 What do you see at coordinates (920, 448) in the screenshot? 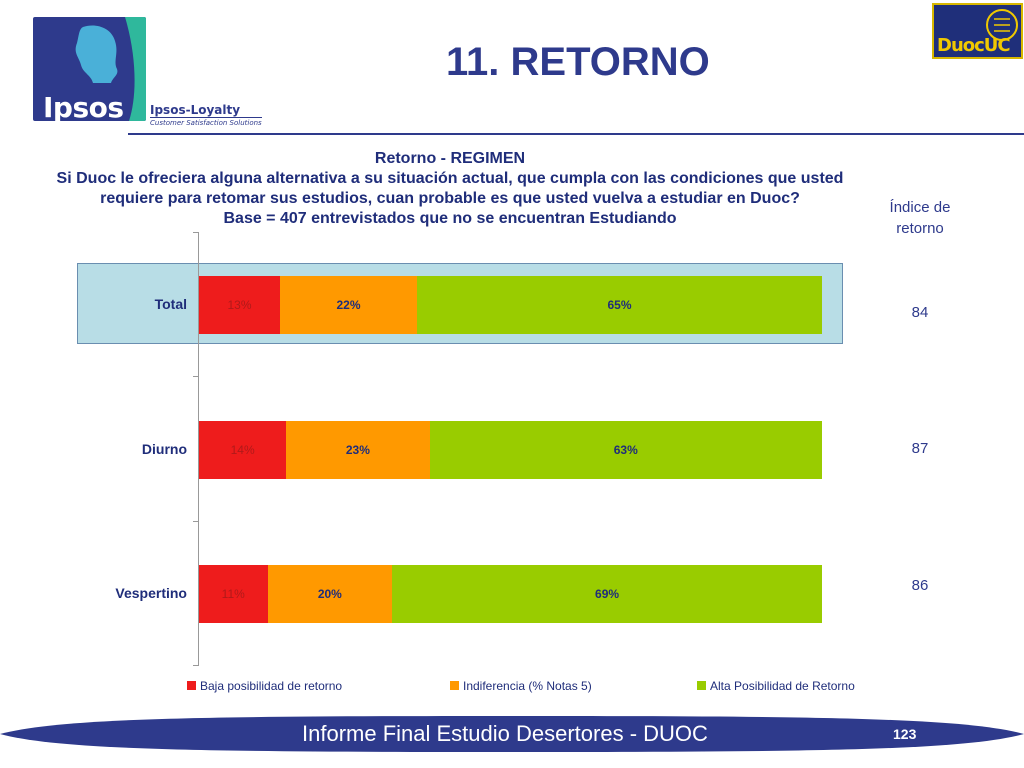
I see `retorno-index-value: 87` at bounding box center [920, 448].